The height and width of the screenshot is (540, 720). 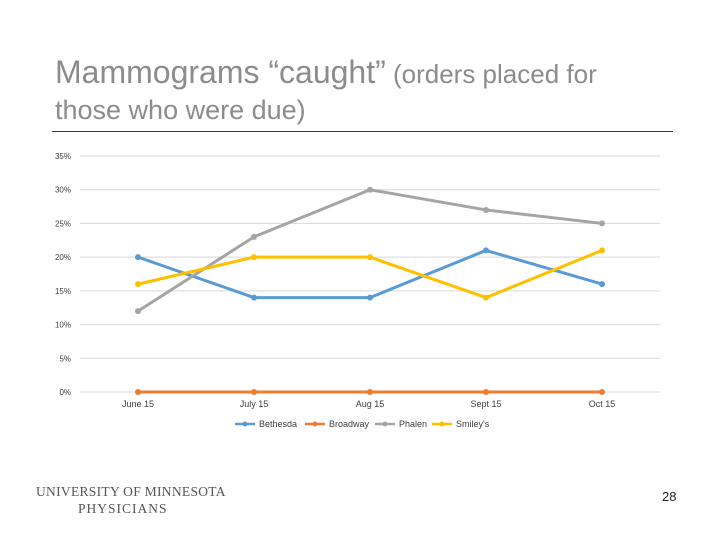 What do you see at coordinates (63, 190) in the screenshot?
I see `y-tick-label: 30%` at bounding box center [63, 190].